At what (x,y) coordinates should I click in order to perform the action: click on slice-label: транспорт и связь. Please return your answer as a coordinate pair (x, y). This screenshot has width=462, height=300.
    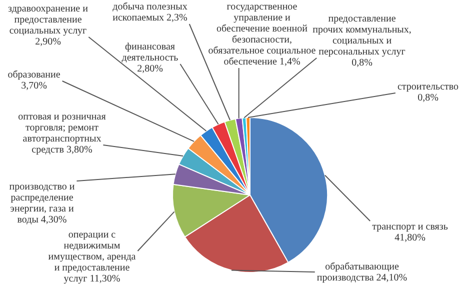
    Looking at the image, I should click on (410, 227).